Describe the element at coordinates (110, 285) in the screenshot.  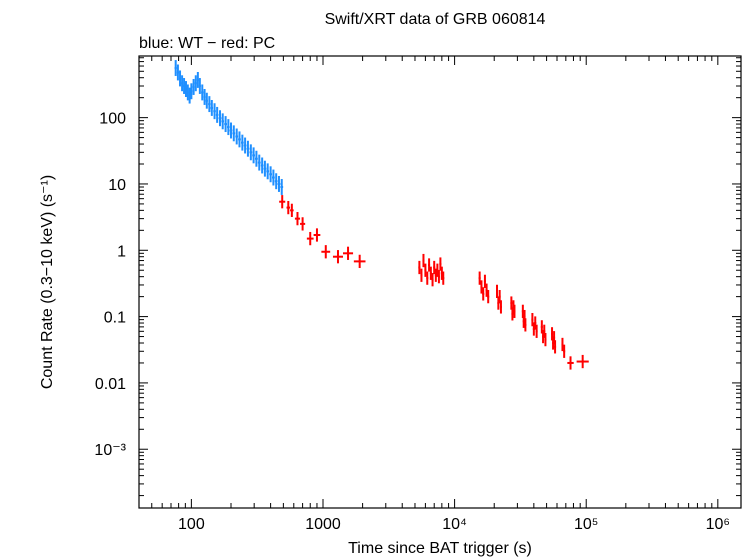
I see `y-tick-labels: 100 10 1 0.1 0.01 10⁻³` at that location.